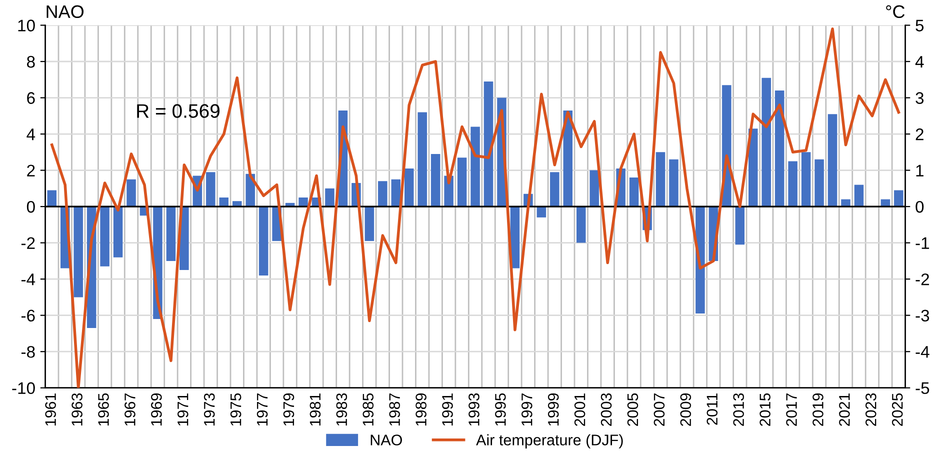 This screenshot has height=459, width=943. Describe the element at coordinates (580, 409) in the screenshot. I see `x-tick-label: 2001` at that location.